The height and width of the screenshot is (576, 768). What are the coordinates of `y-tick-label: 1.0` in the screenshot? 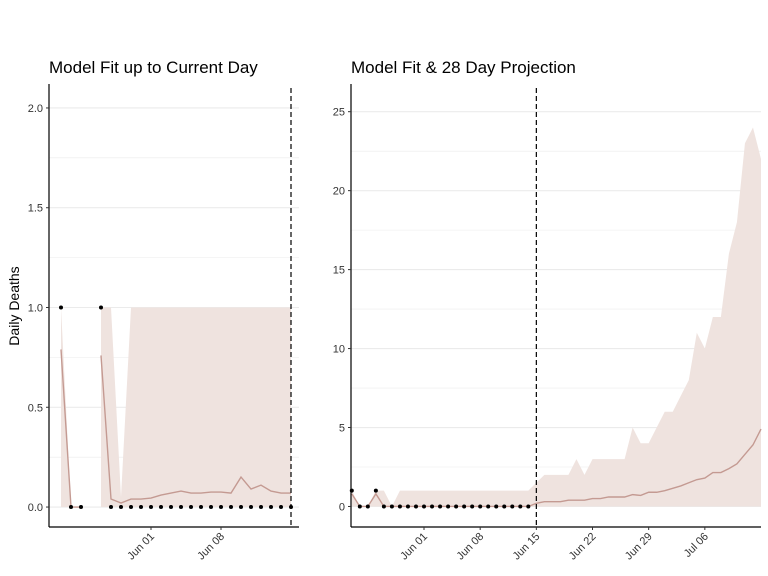 It's located at (35, 309).